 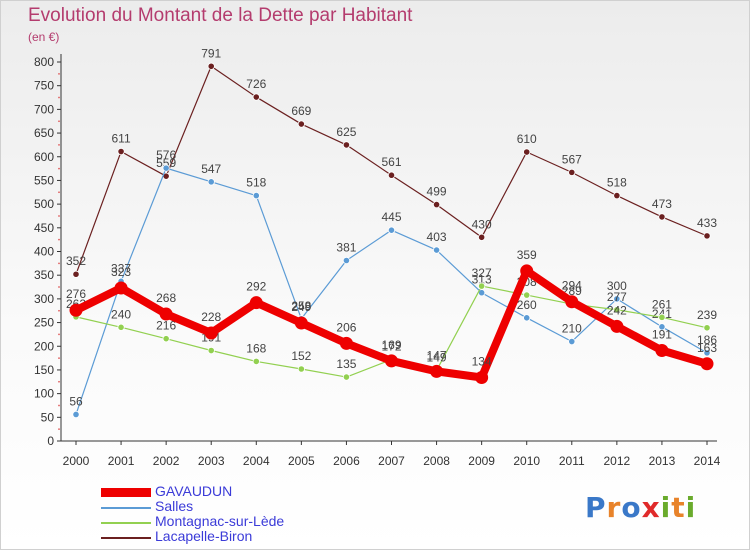 I want to click on logo-letter: i, so click(x=691, y=507).